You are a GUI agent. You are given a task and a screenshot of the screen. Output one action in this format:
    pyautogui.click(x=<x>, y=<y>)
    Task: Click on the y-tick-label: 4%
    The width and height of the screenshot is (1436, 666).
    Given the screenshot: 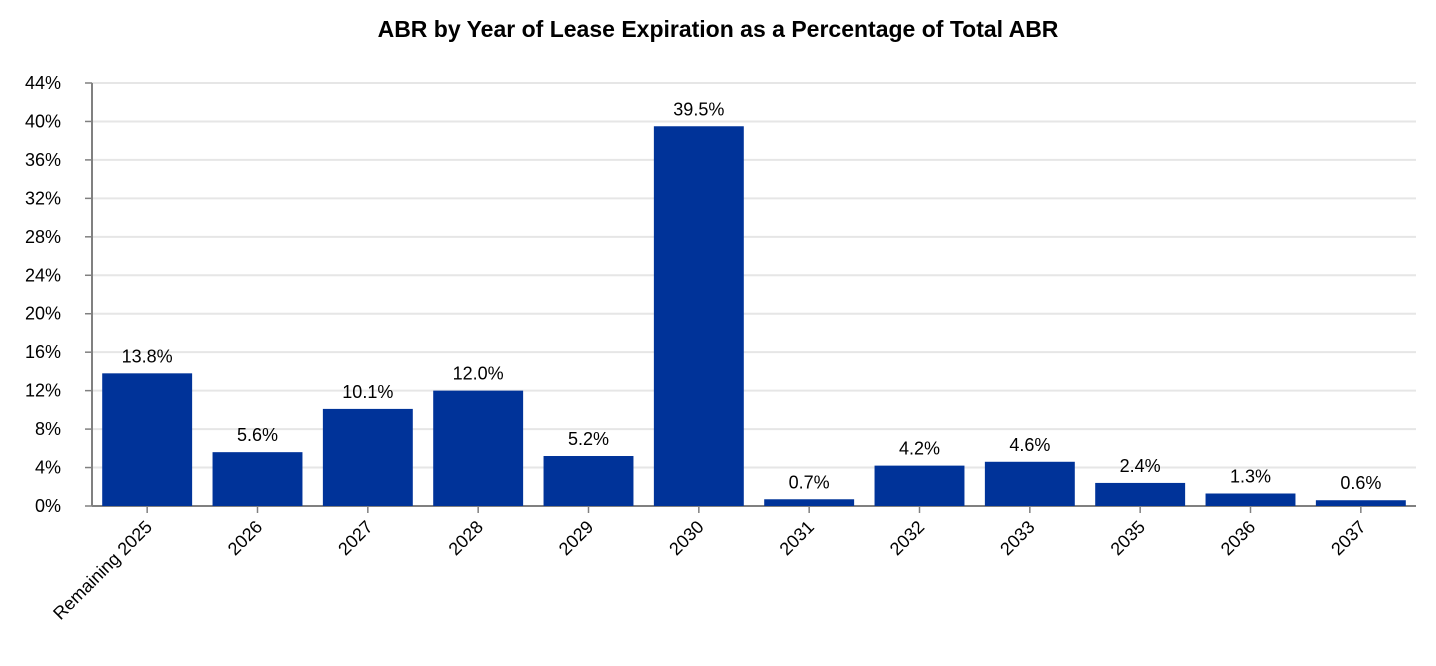 What is the action you would take?
    pyautogui.click(x=48, y=468)
    